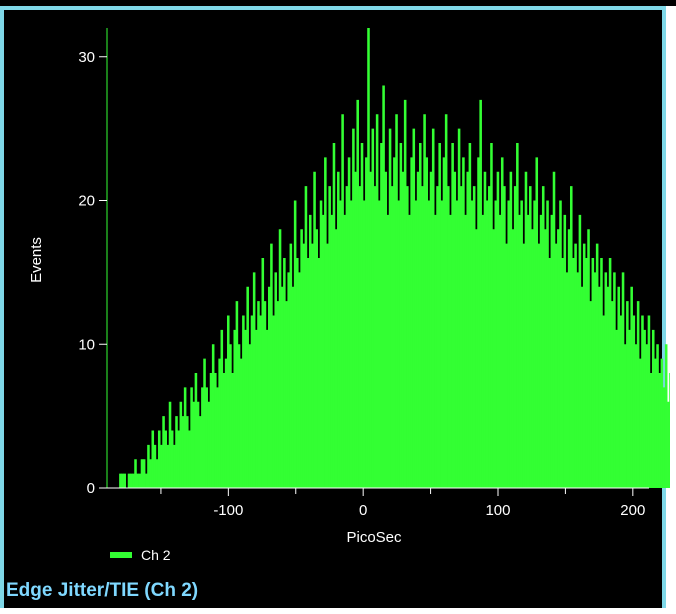 This screenshot has width=676, height=614. I want to click on x-axis-title: PicoSec, so click(374, 537).